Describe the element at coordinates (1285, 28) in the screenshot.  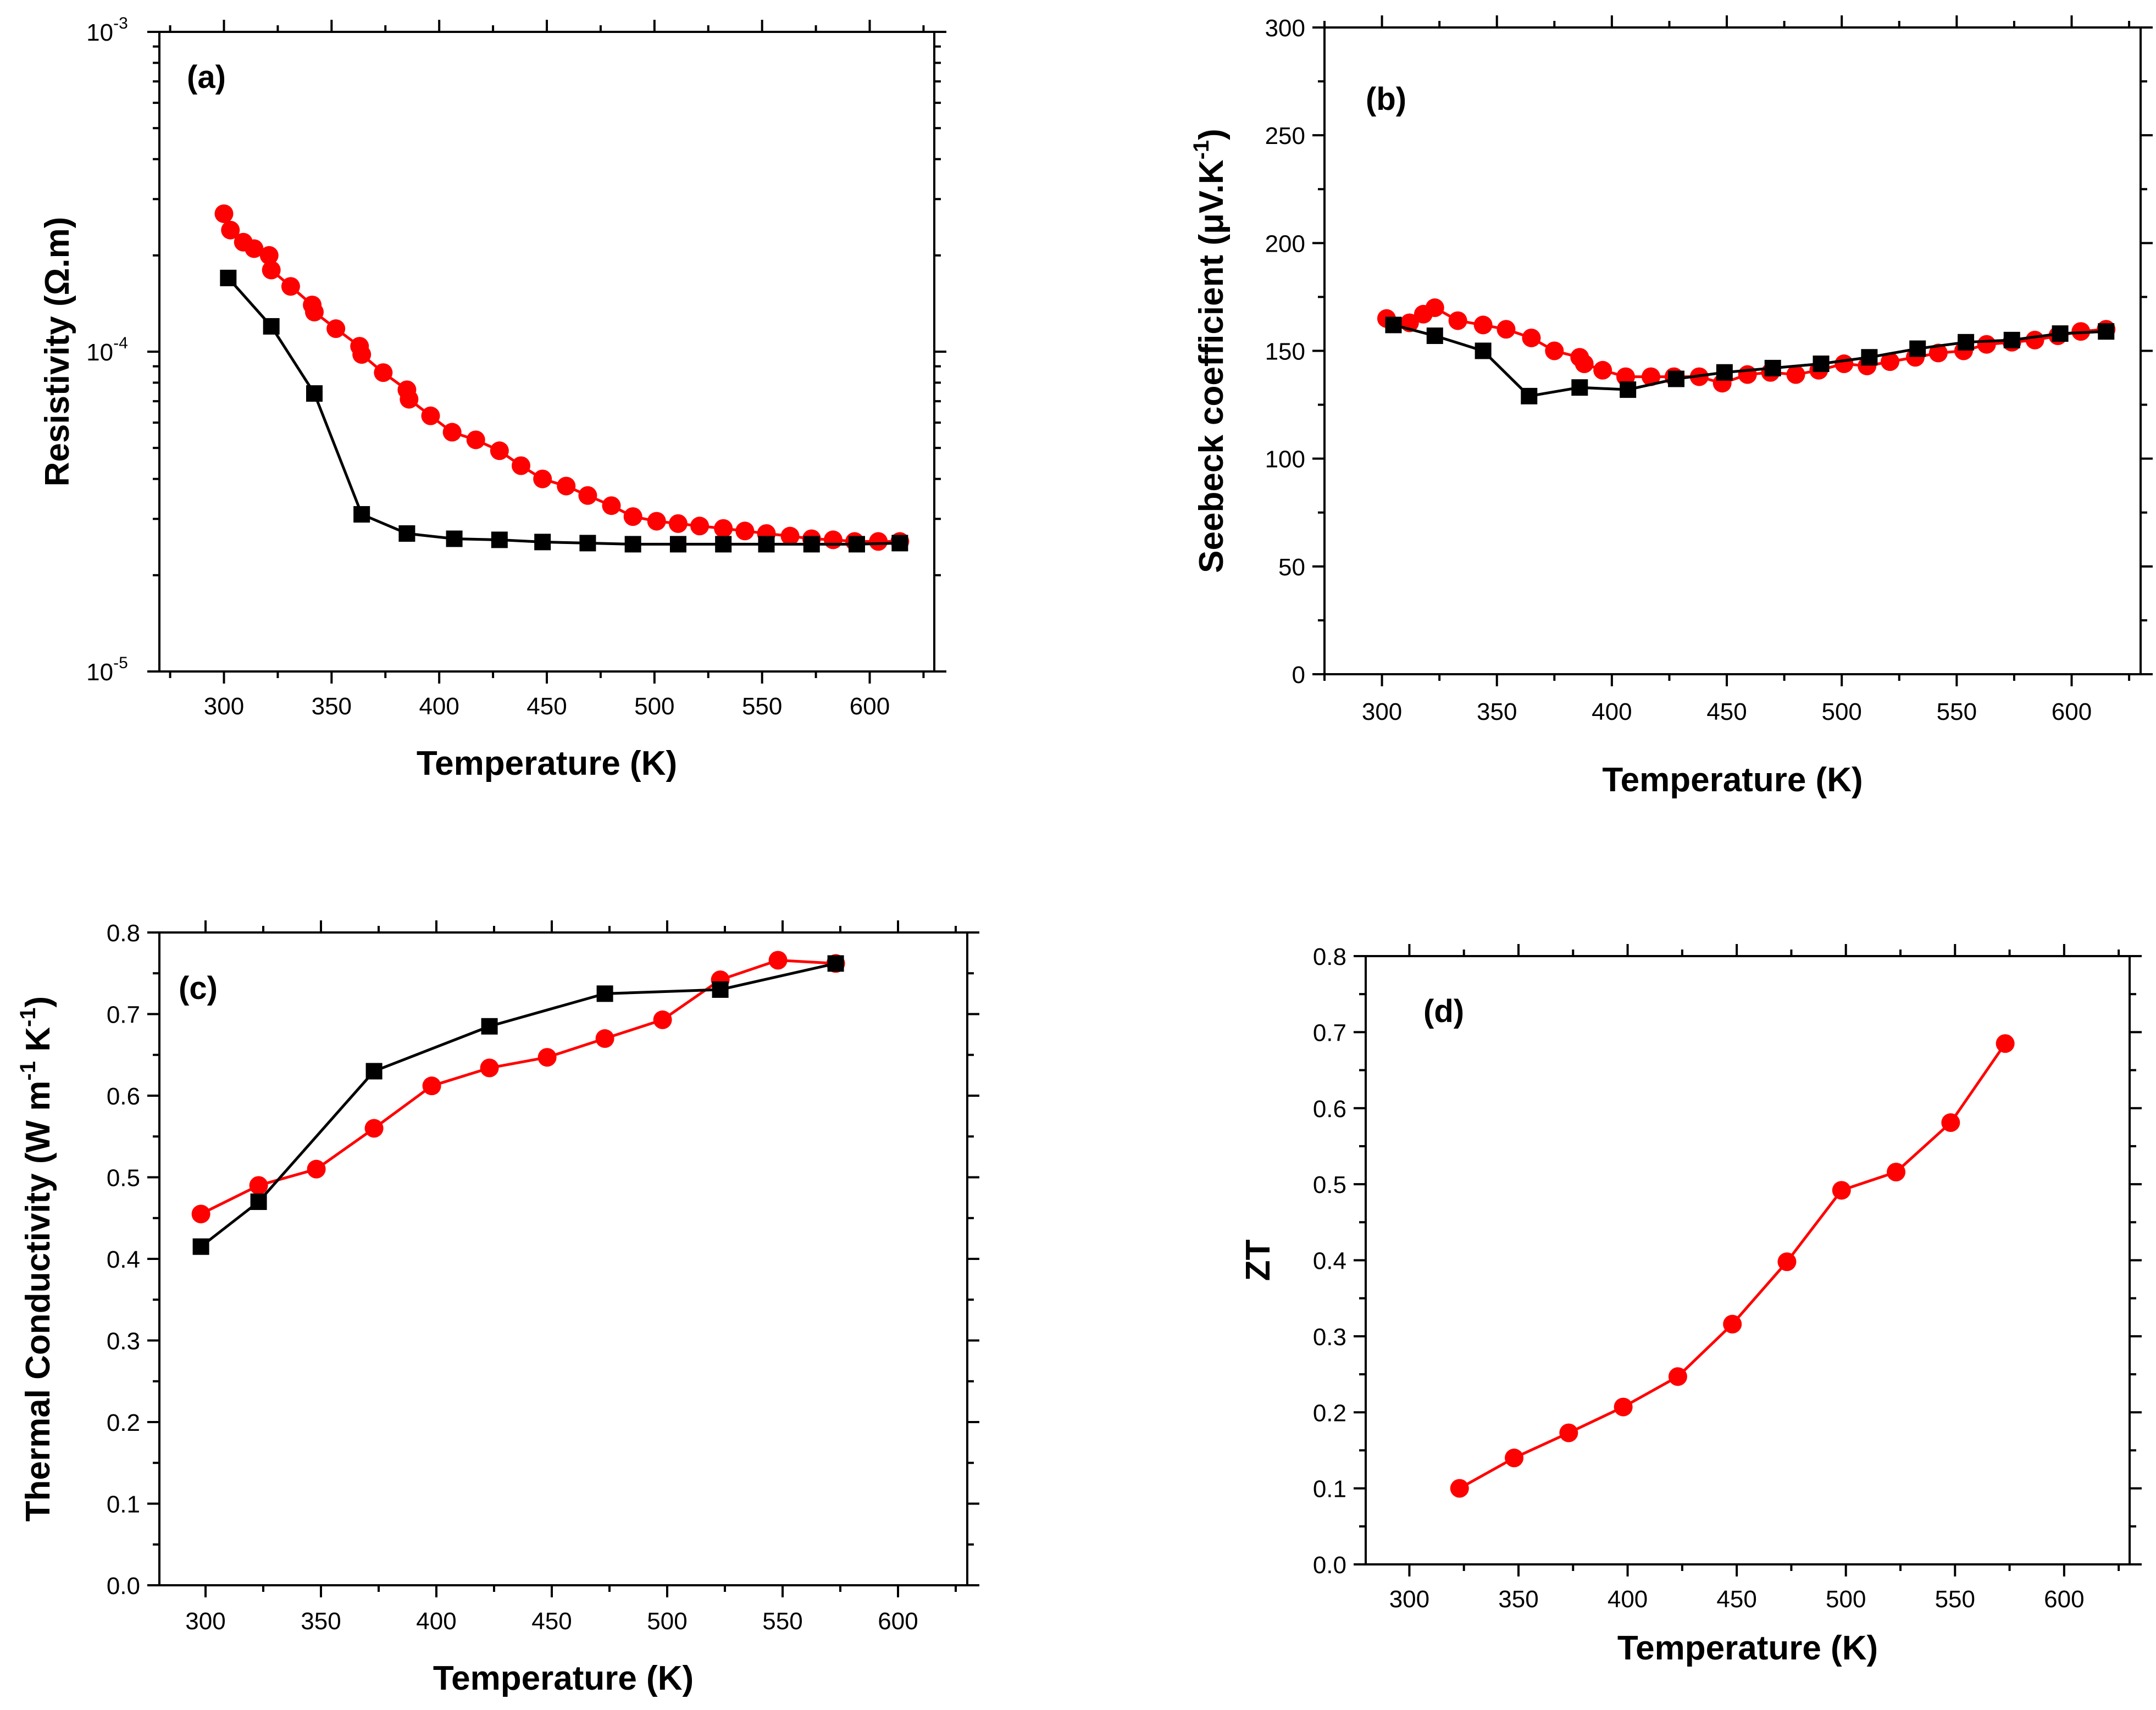
I see `y-tick-label: 300` at that location.